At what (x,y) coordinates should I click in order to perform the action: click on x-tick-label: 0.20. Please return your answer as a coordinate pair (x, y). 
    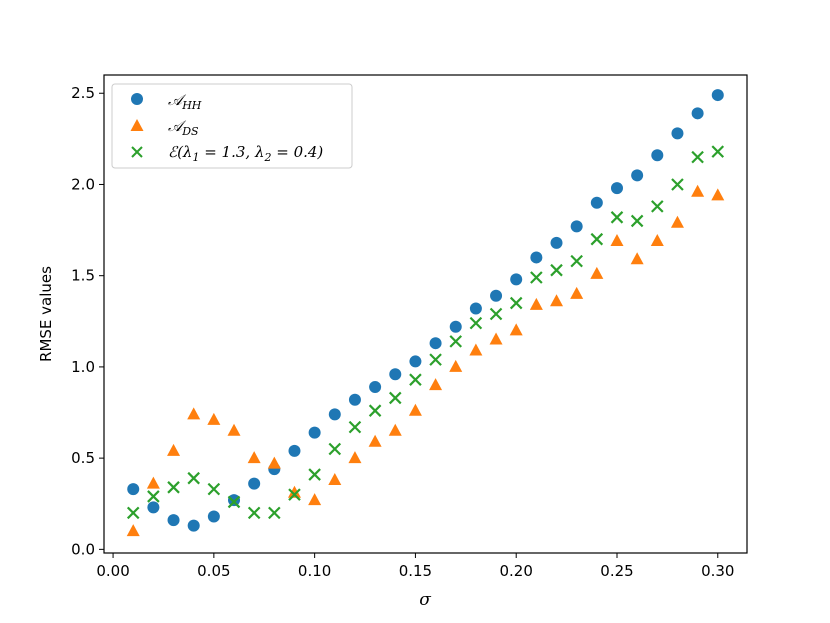
    Looking at the image, I should click on (516, 571).